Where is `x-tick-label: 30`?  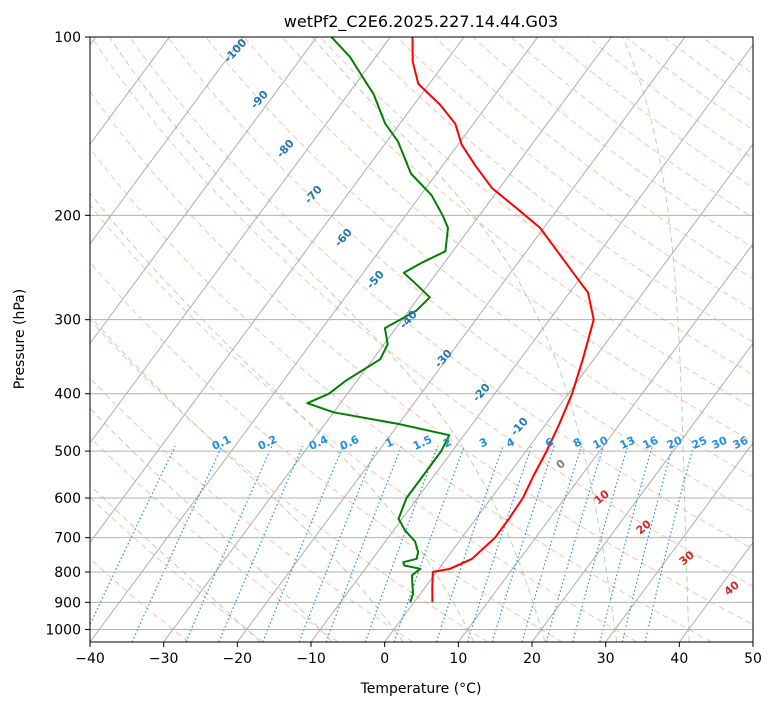 x-tick-label: 30 is located at coordinates (606, 659).